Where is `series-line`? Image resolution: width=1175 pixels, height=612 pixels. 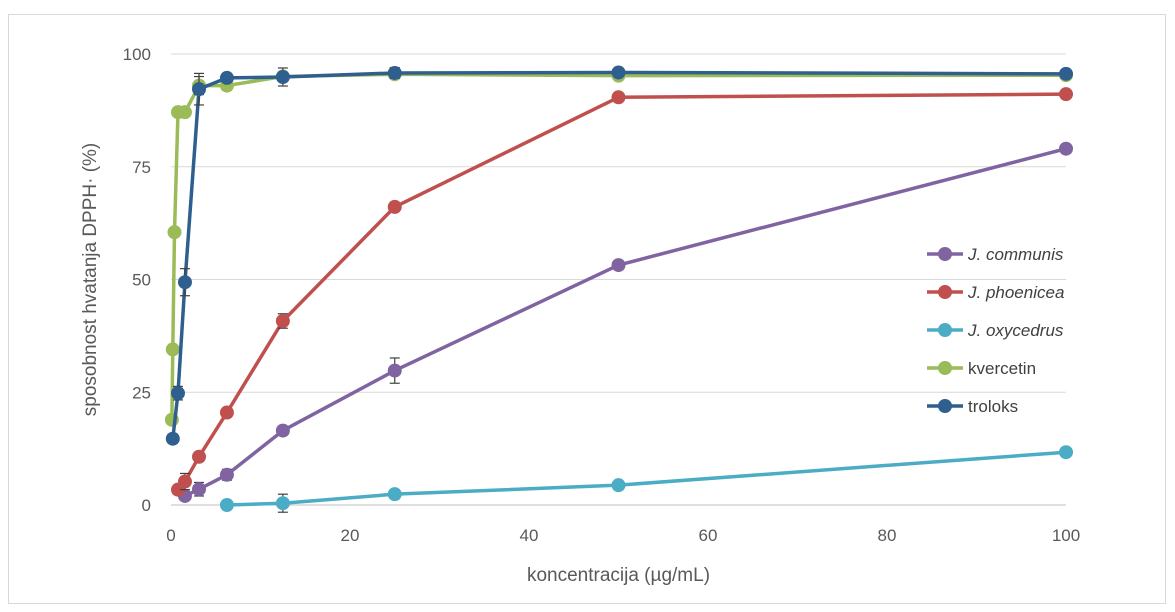
series-line is located at coordinates (646, 478).